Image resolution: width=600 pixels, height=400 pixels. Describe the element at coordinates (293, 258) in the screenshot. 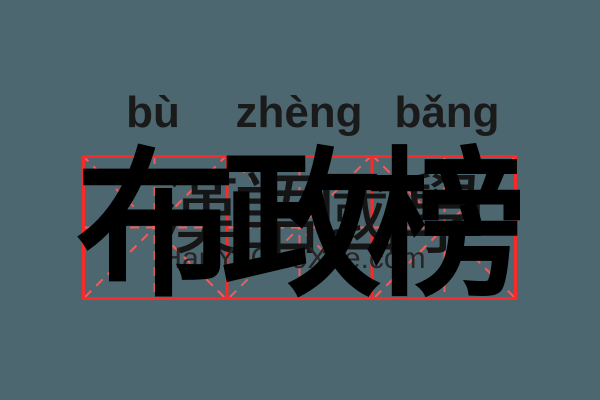

I see `watermark-site-text: HanYuGuoXue.com` at that location.